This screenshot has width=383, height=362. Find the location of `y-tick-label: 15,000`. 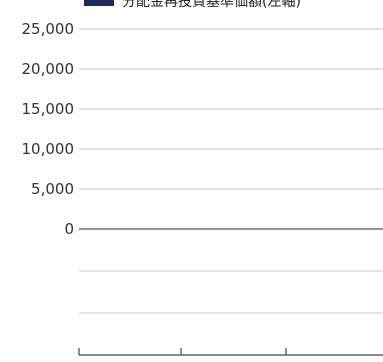

y-tick-label: 15,000 is located at coordinates (48, 109).